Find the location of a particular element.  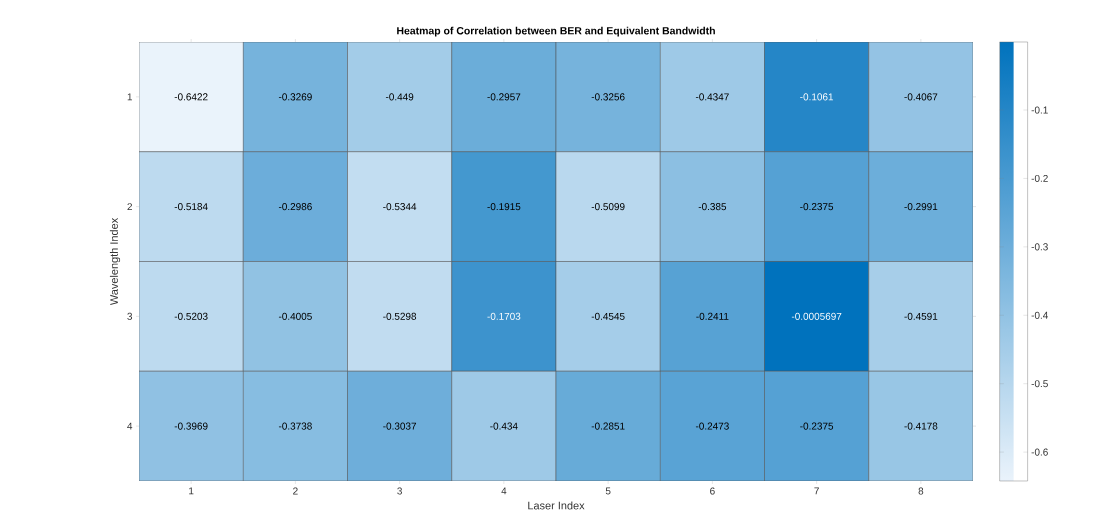

x-tick-label: 1 is located at coordinates (191, 491).